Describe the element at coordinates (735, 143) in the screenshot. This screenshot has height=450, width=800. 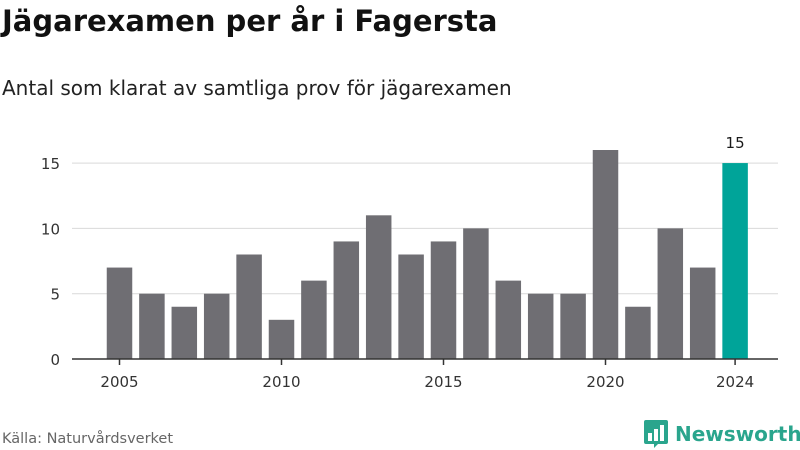
I see `data-label: 15` at that location.